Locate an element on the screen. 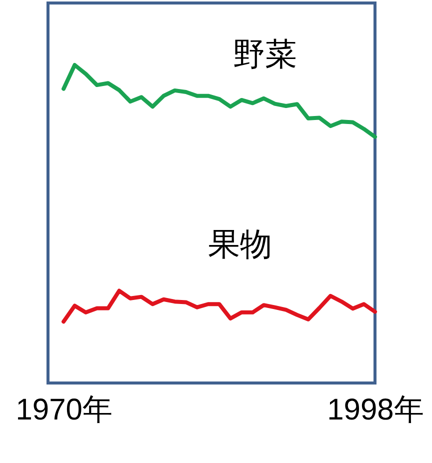 This screenshot has height=463, width=432. x-tick-label: 1970年 is located at coordinates (64, 410).